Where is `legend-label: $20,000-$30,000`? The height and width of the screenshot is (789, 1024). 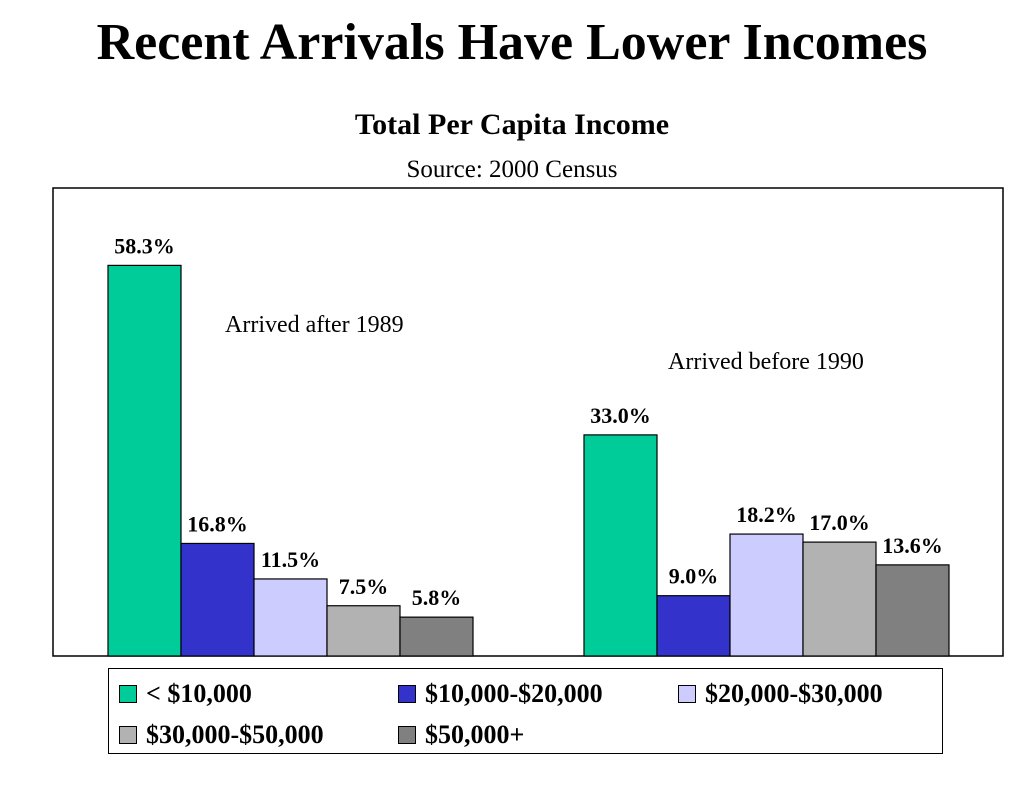 legend-label: $20,000-$30,000 is located at coordinates (794, 693).